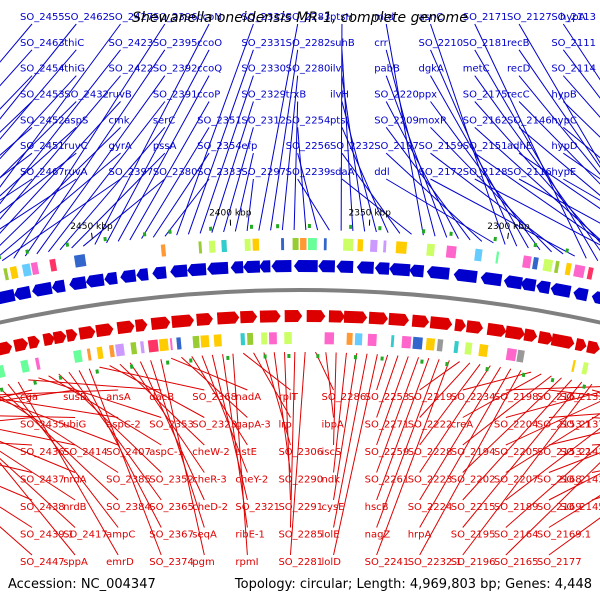 This screenshot has width=600, height=600. I want to click on reverse-gene-label: cheR-3, so click(209, 480).